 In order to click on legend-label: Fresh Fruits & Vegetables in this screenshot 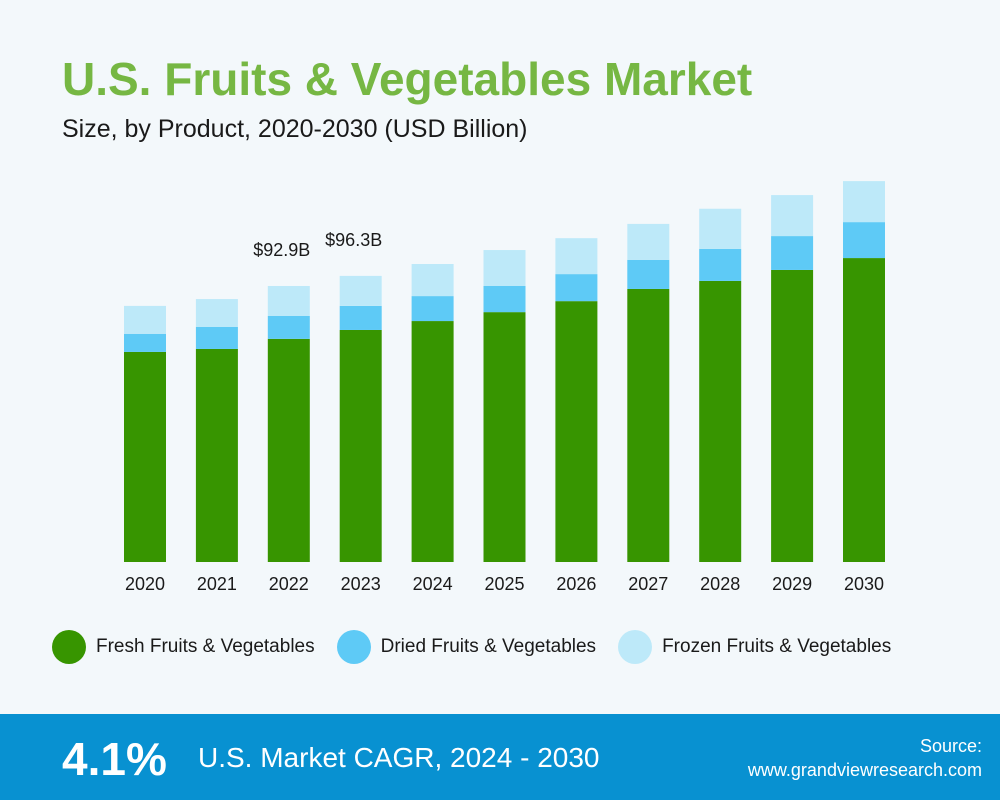, I will do `click(205, 646)`.